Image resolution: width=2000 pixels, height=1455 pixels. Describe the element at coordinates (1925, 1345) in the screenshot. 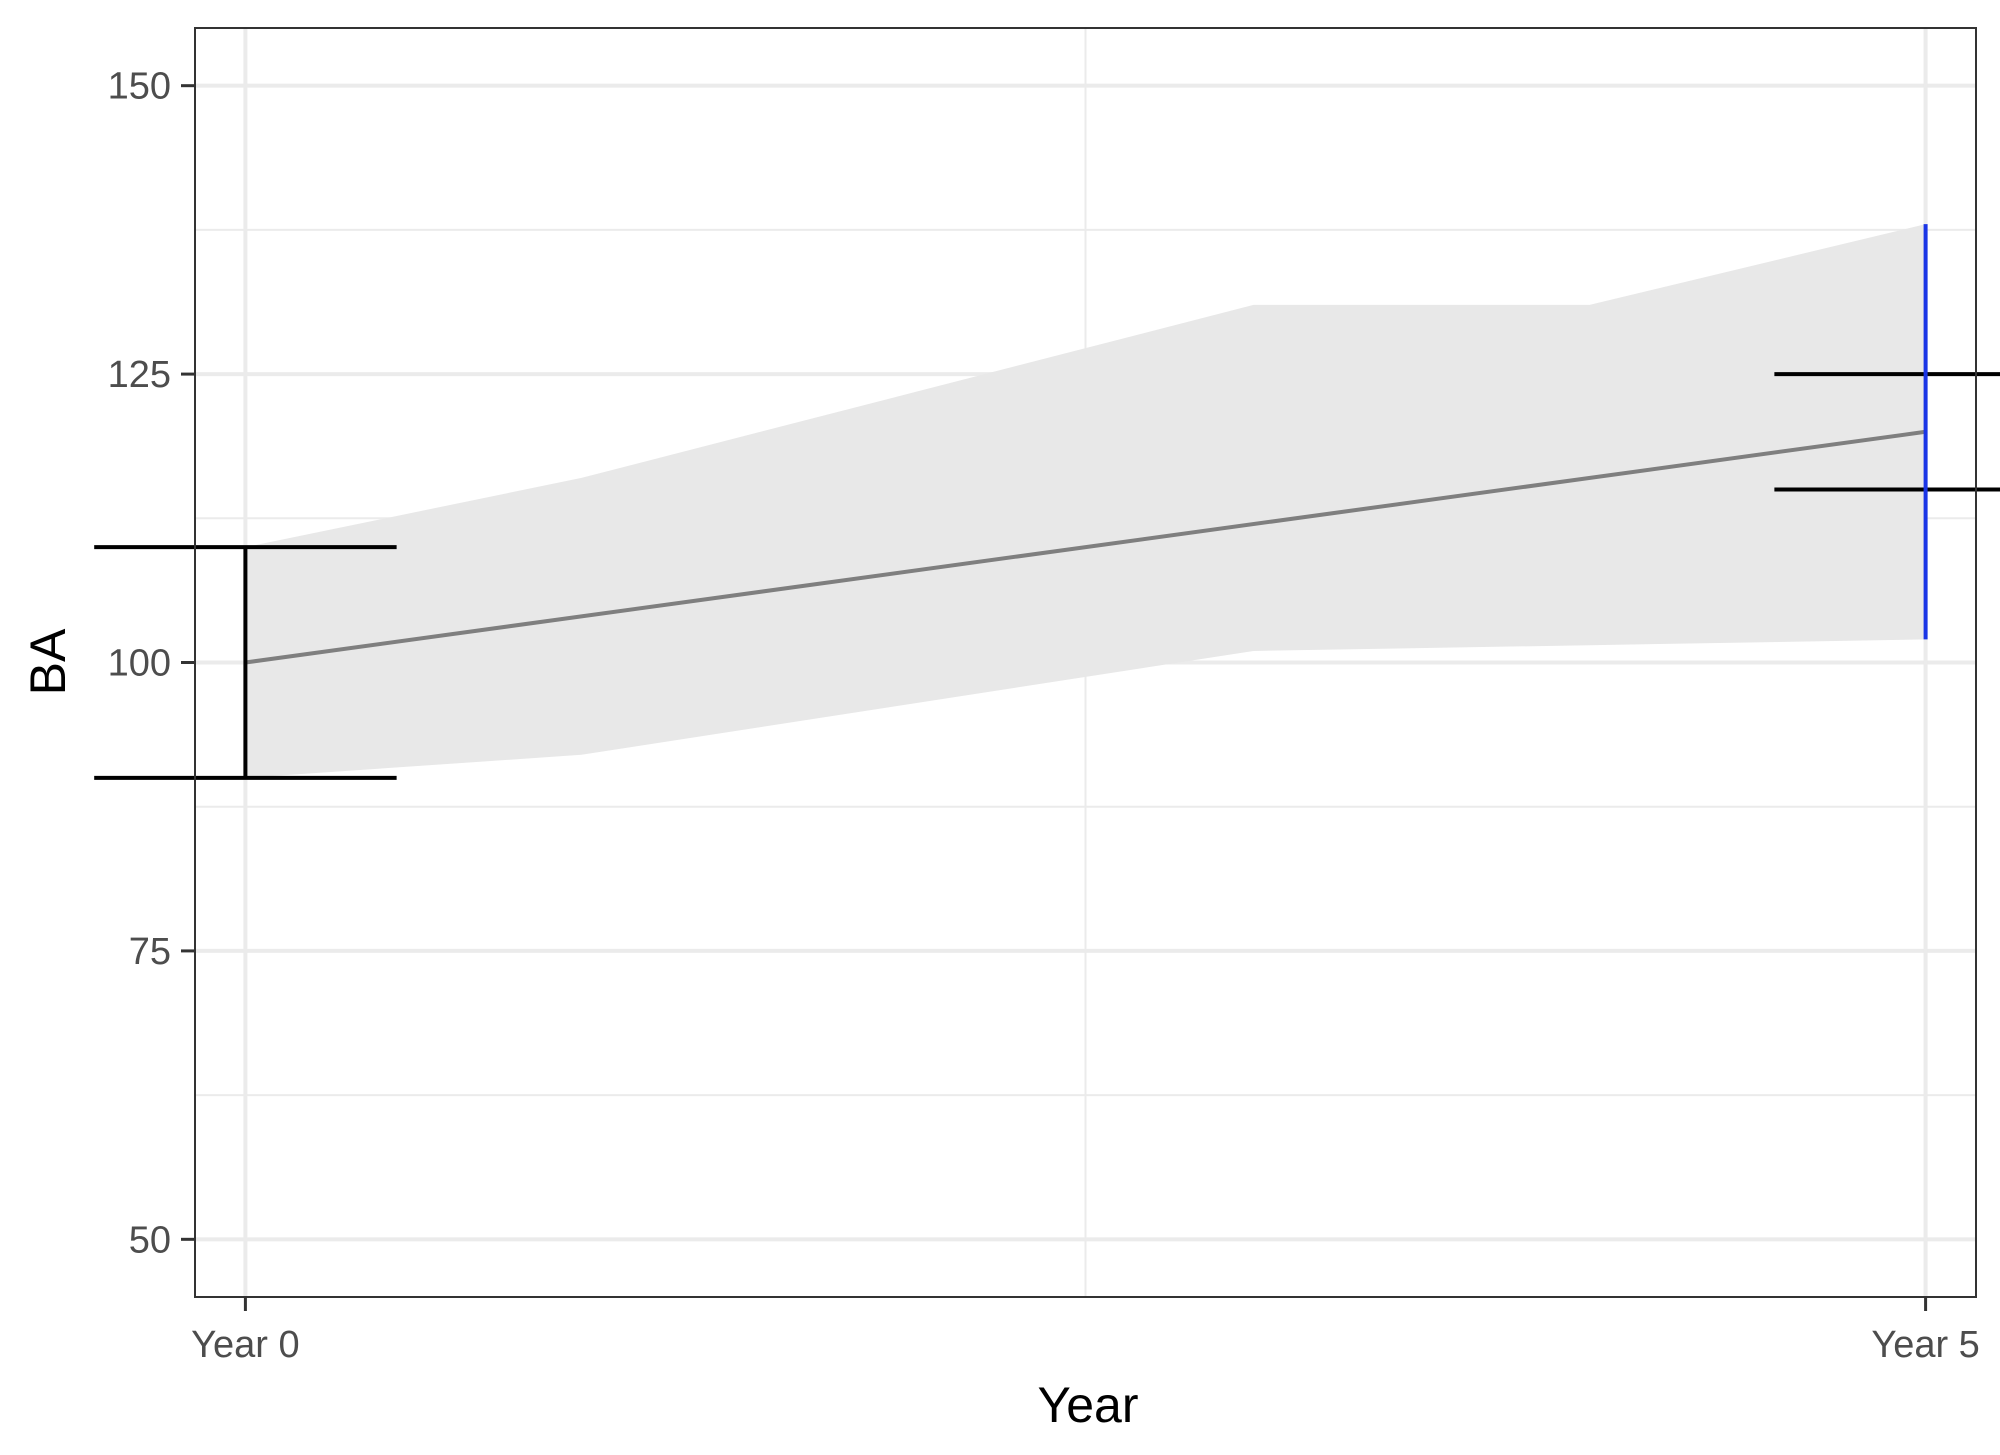

I see `x-tick-label: Year 5` at that location.